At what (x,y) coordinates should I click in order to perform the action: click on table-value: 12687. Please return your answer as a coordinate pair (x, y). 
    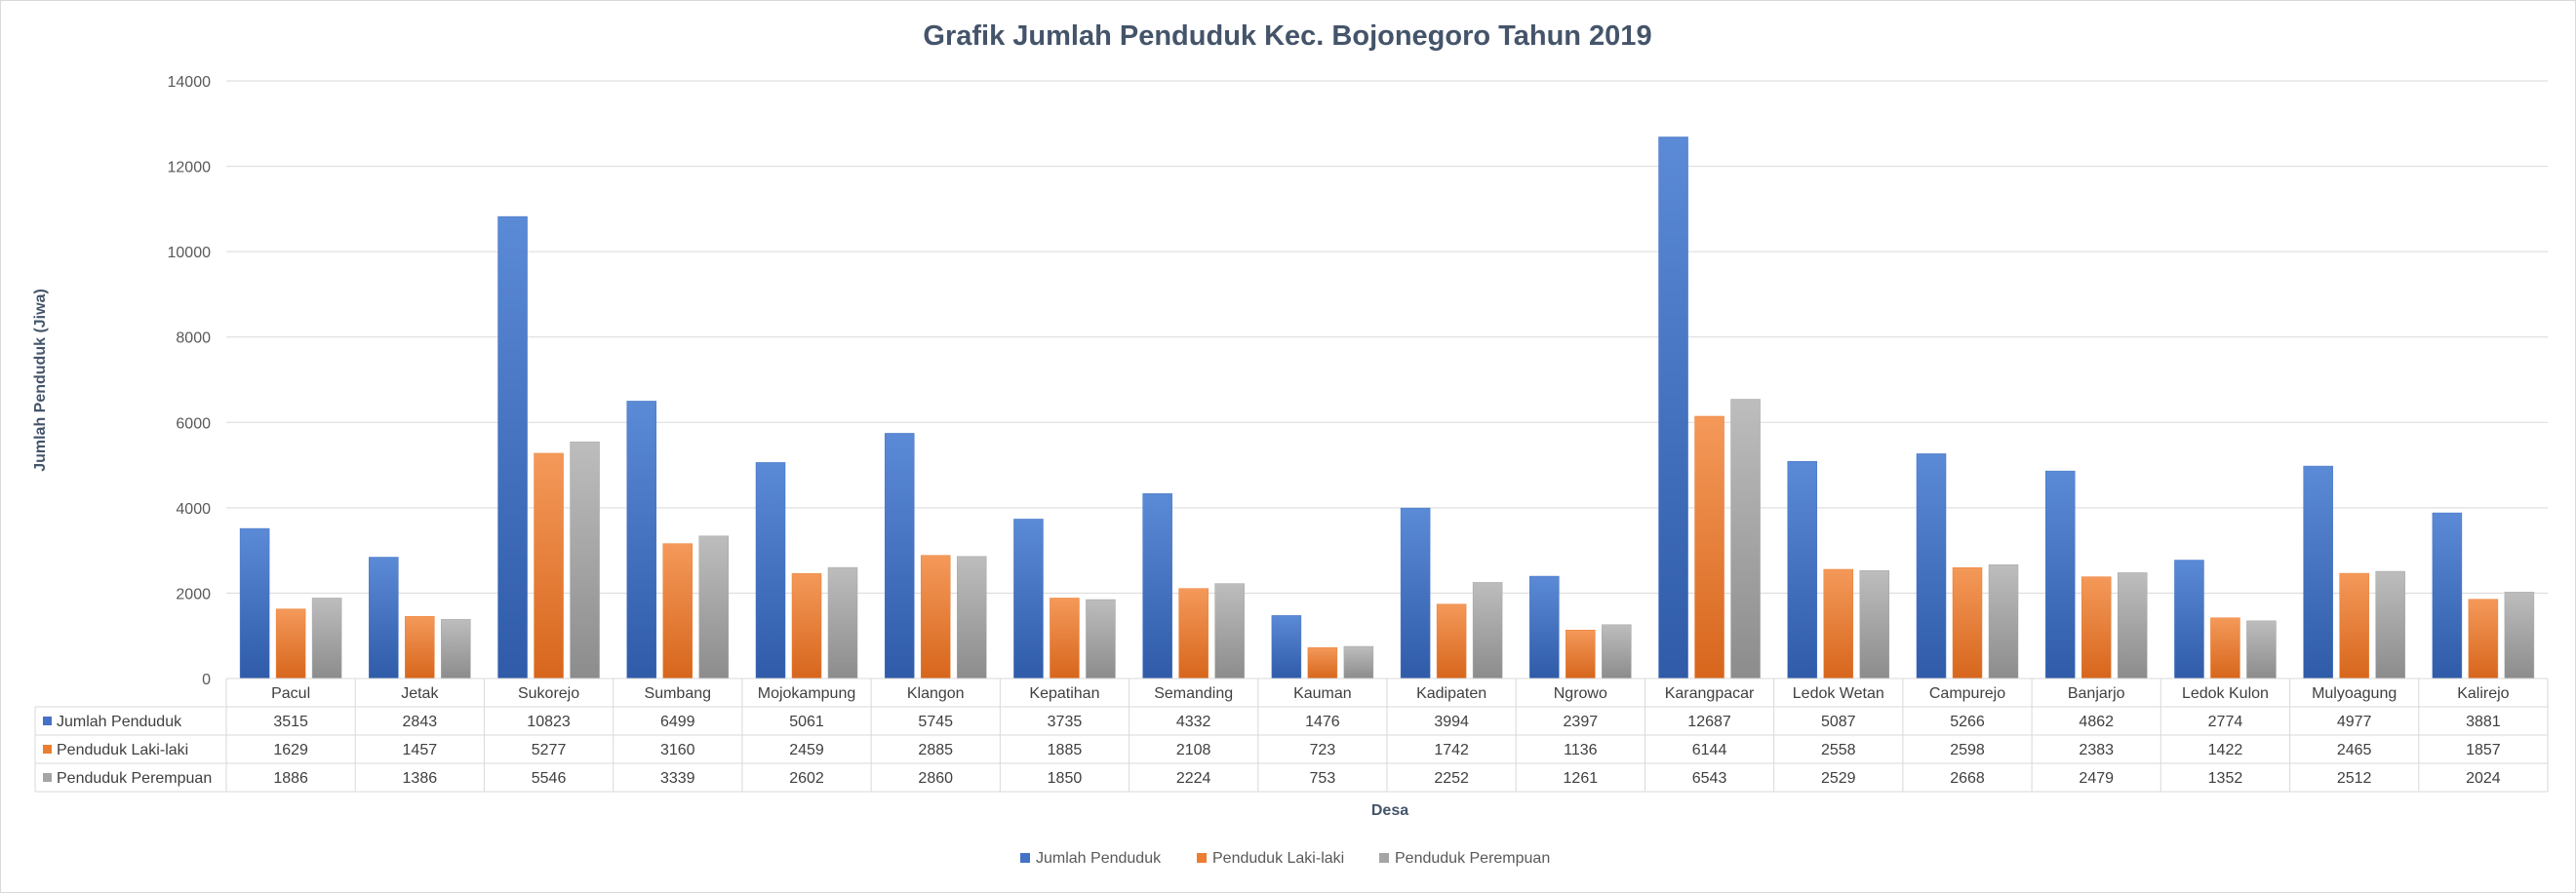
    Looking at the image, I should click on (1709, 722).